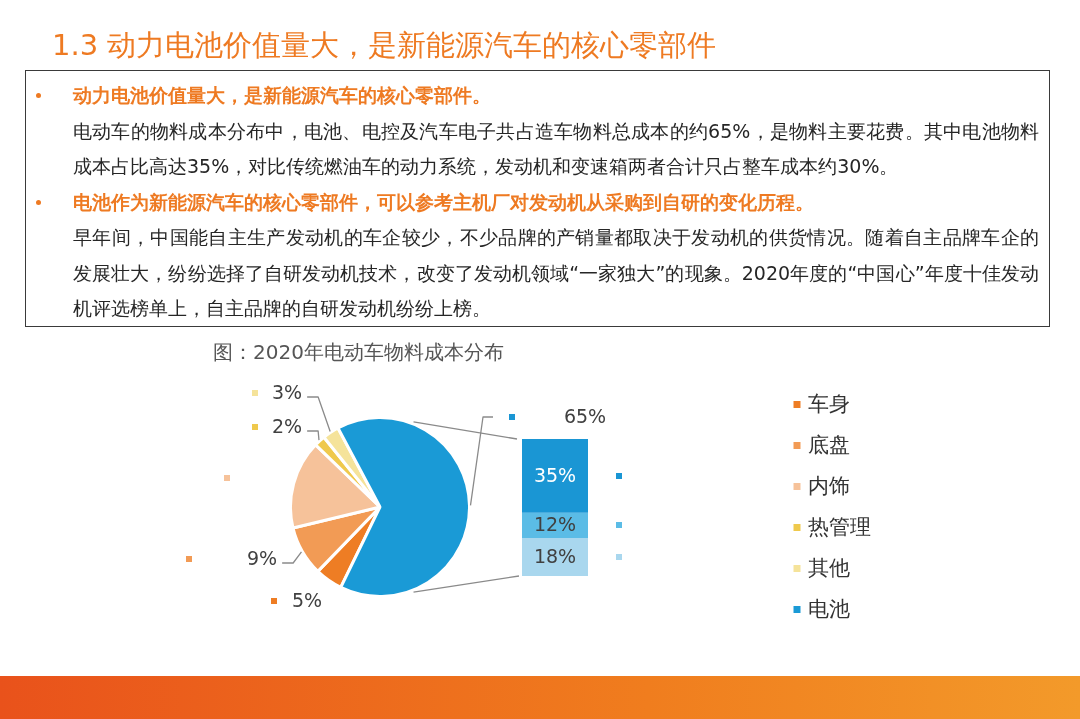  What do you see at coordinates (556, 273) in the screenshot?
I see `text: 早年间，中国能自主生产发动机的车企较少，不少品牌的产销量都取决于发动机的供货情况。随着自主品牌车企的发展壮大，纷纷选择了自研发动机技术，改变了发动机领域“一家独大”的现象。2020年度的“中国心”年度十佳发动机评选榜单上，自主品牌的自研发动机纷纷上榜。` at bounding box center [556, 273].